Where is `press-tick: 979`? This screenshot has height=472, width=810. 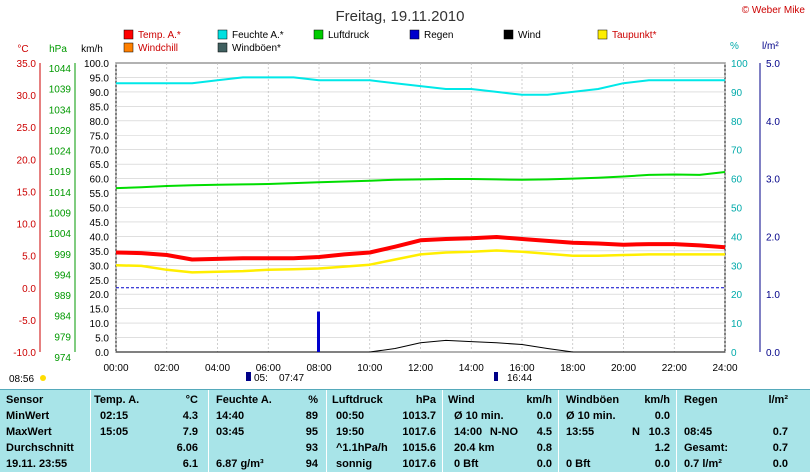 press-tick: 979 is located at coordinates (62, 337).